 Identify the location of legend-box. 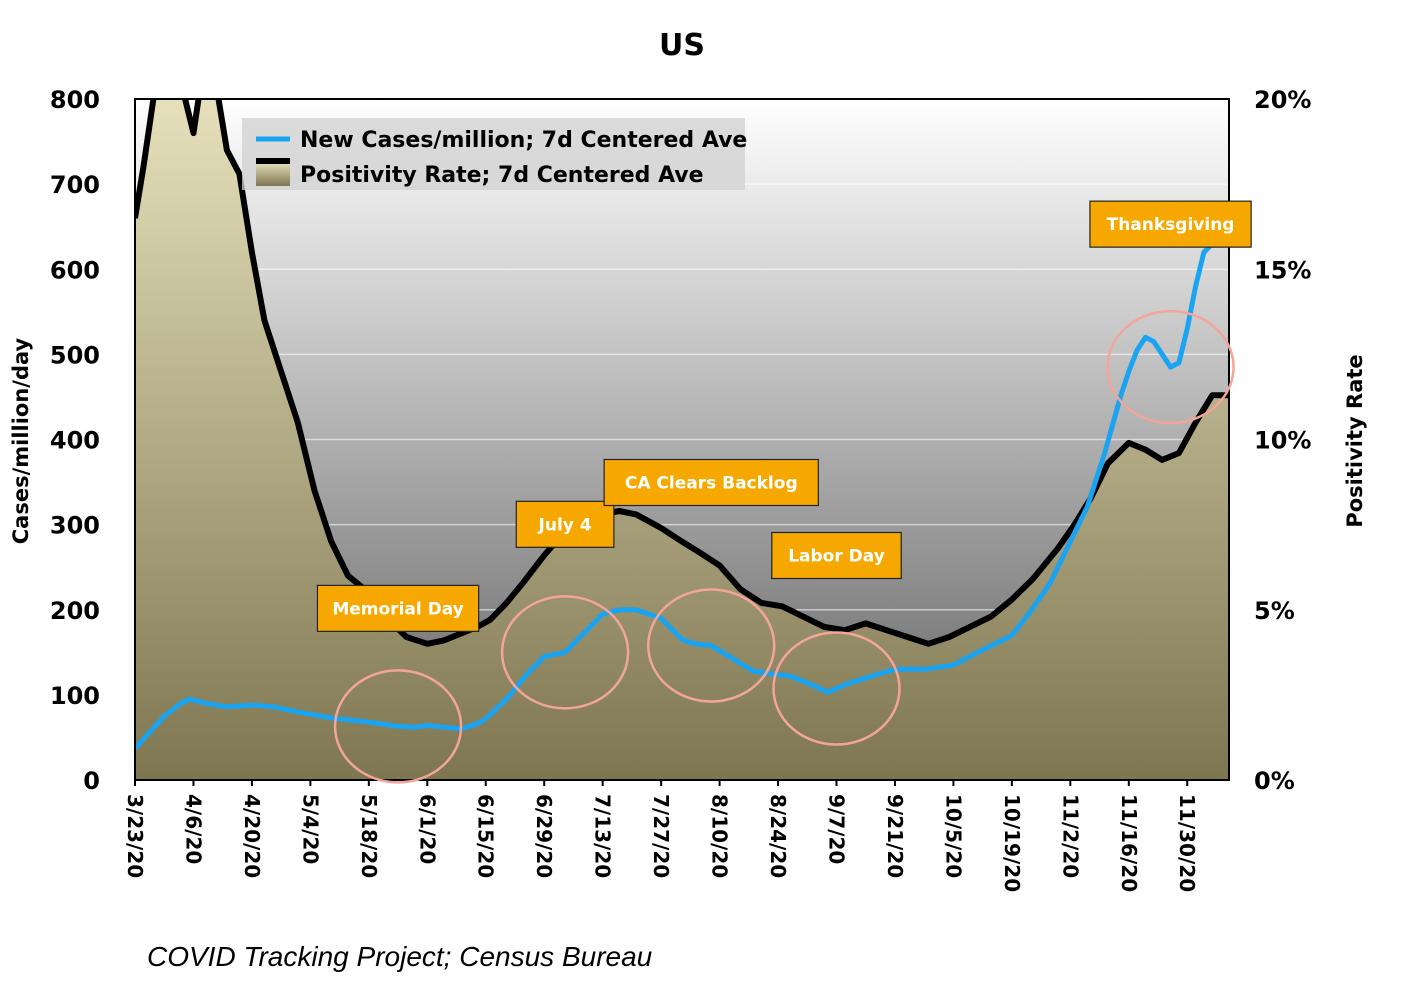
(493, 154).